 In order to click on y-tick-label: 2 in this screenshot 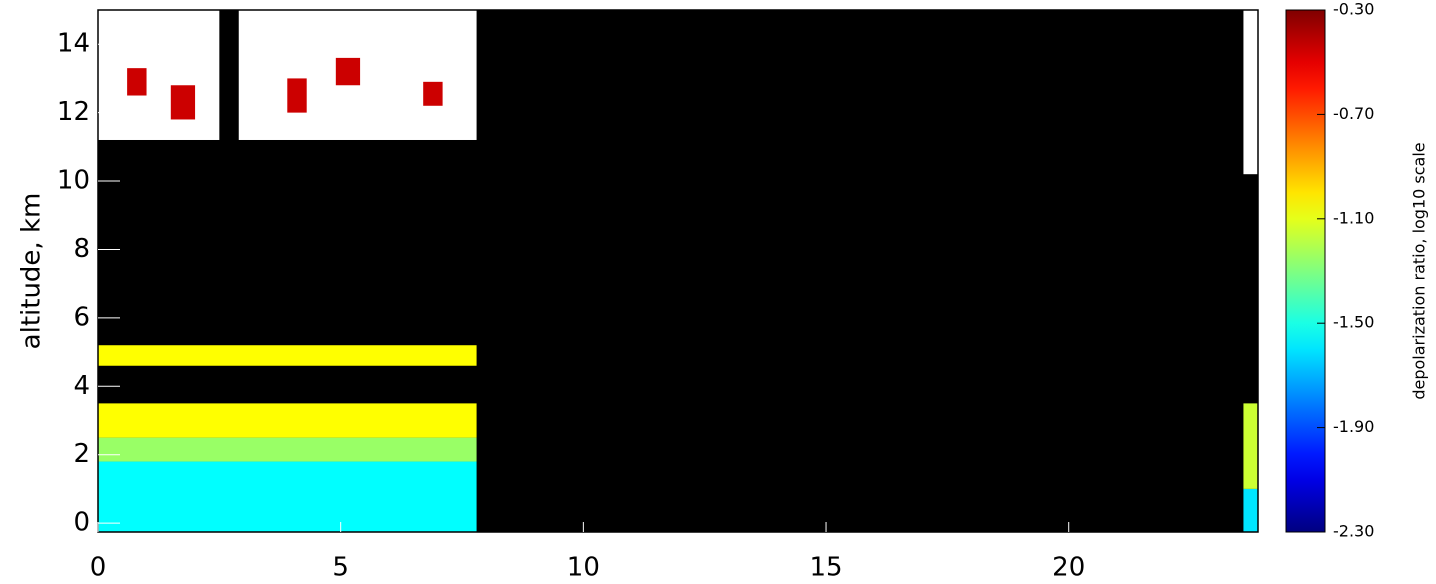, I will do `click(81, 454)`.